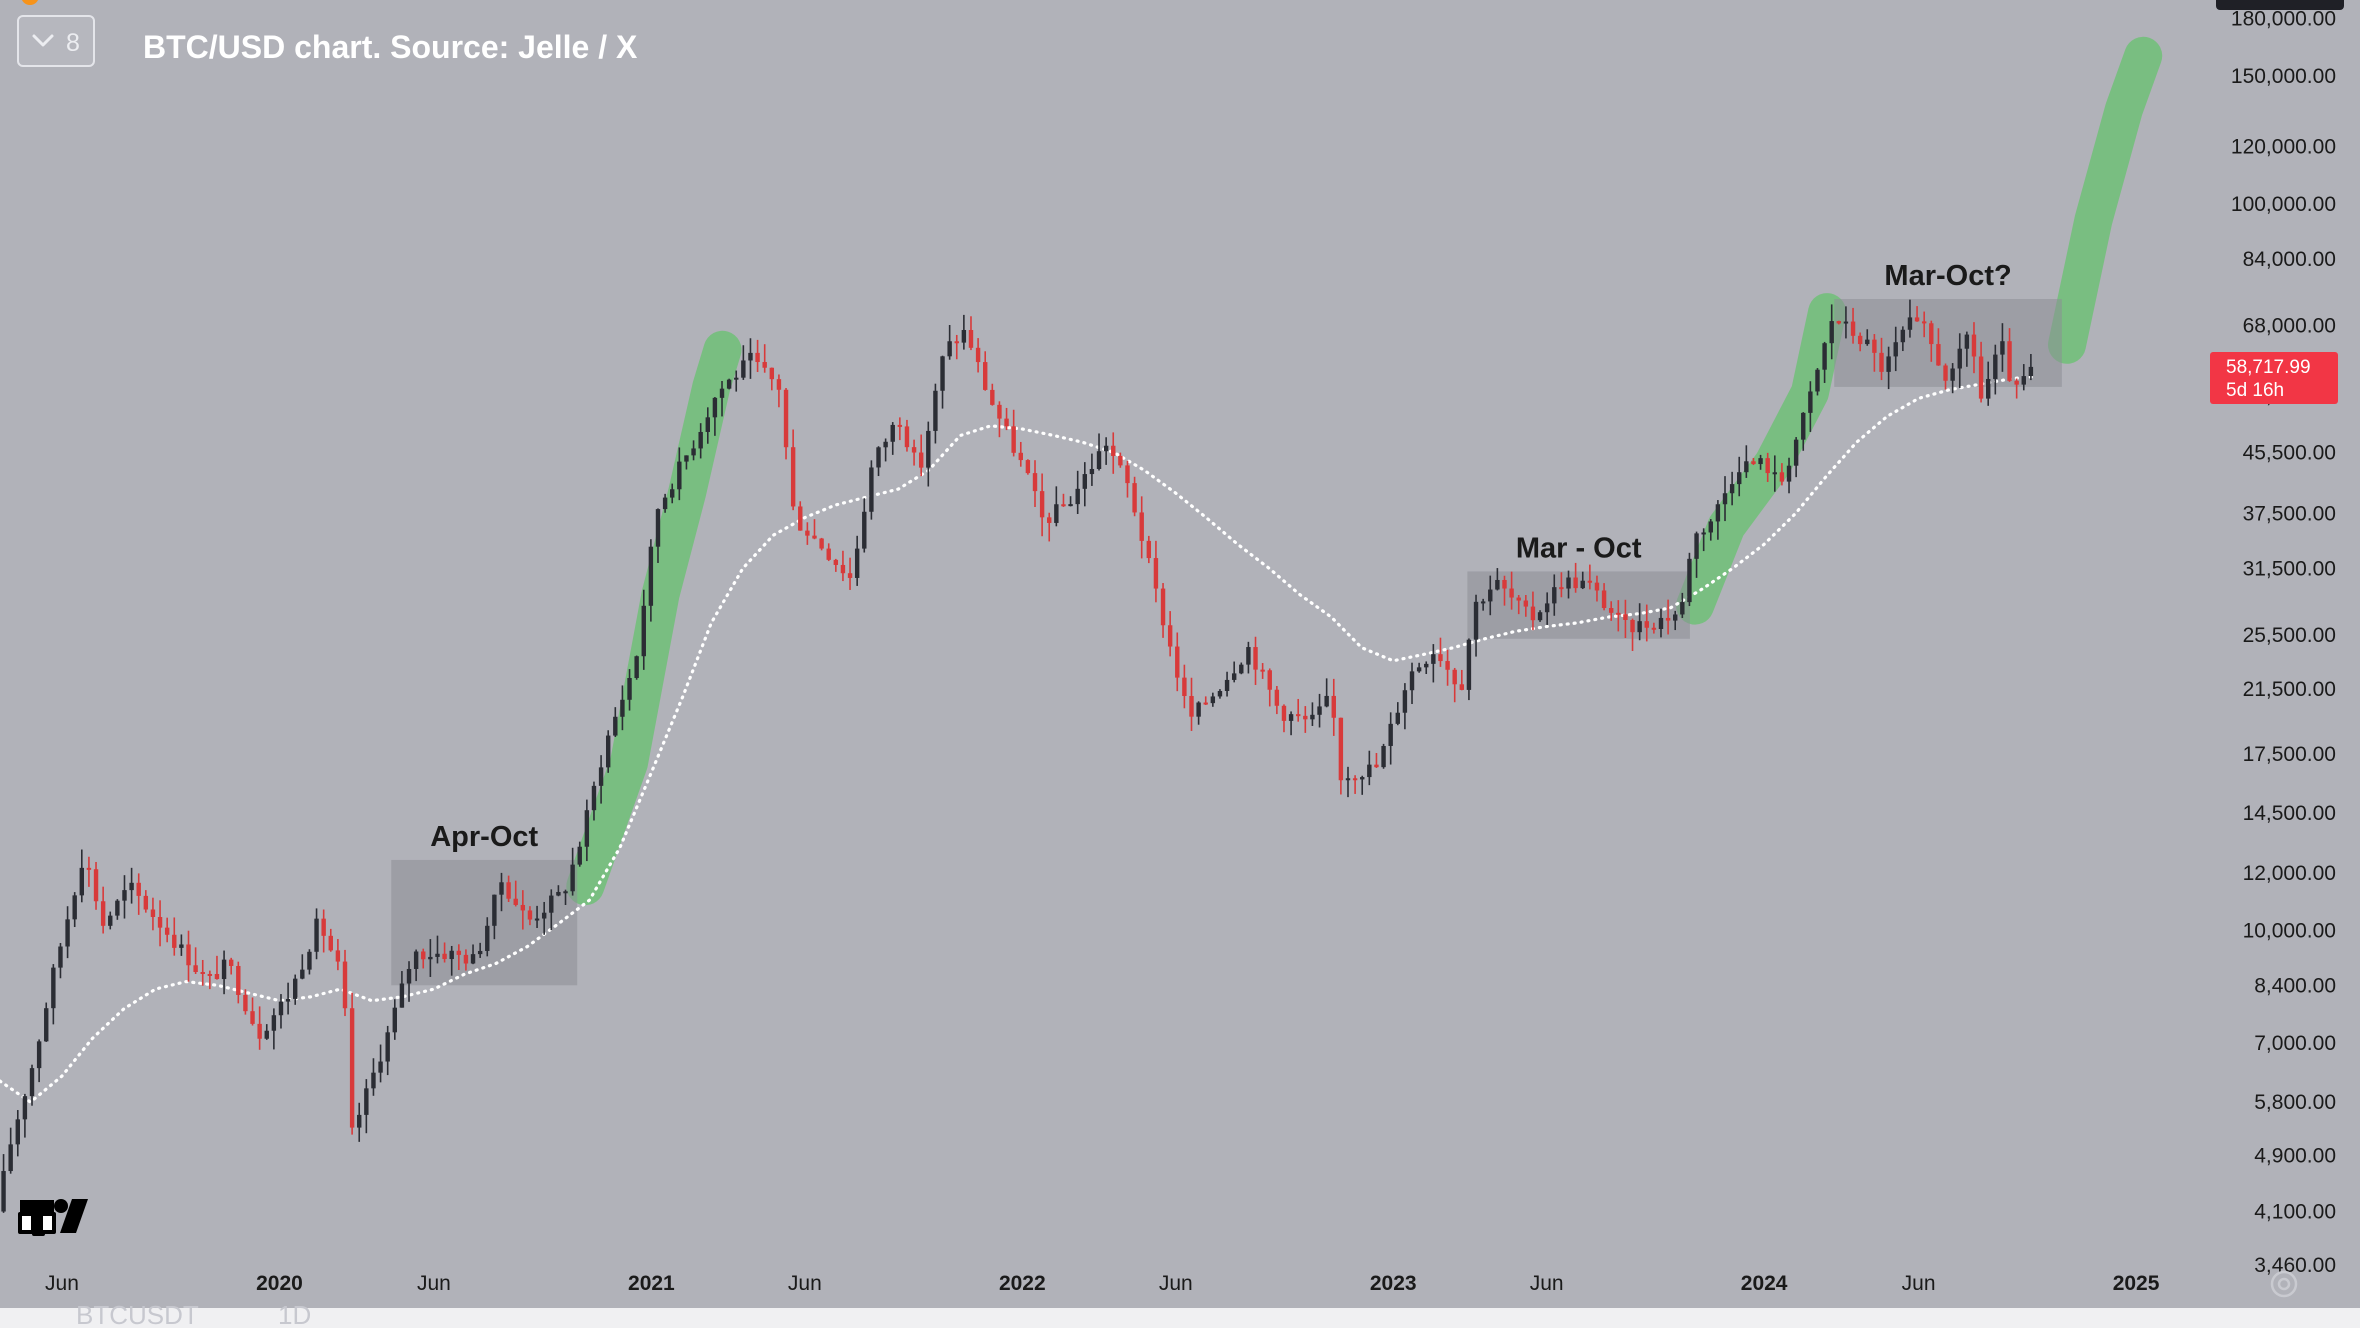 This screenshot has width=2360, height=1333. What do you see at coordinates (2289, 326) in the screenshot?
I see `y-tick-label: 68,000.00` at bounding box center [2289, 326].